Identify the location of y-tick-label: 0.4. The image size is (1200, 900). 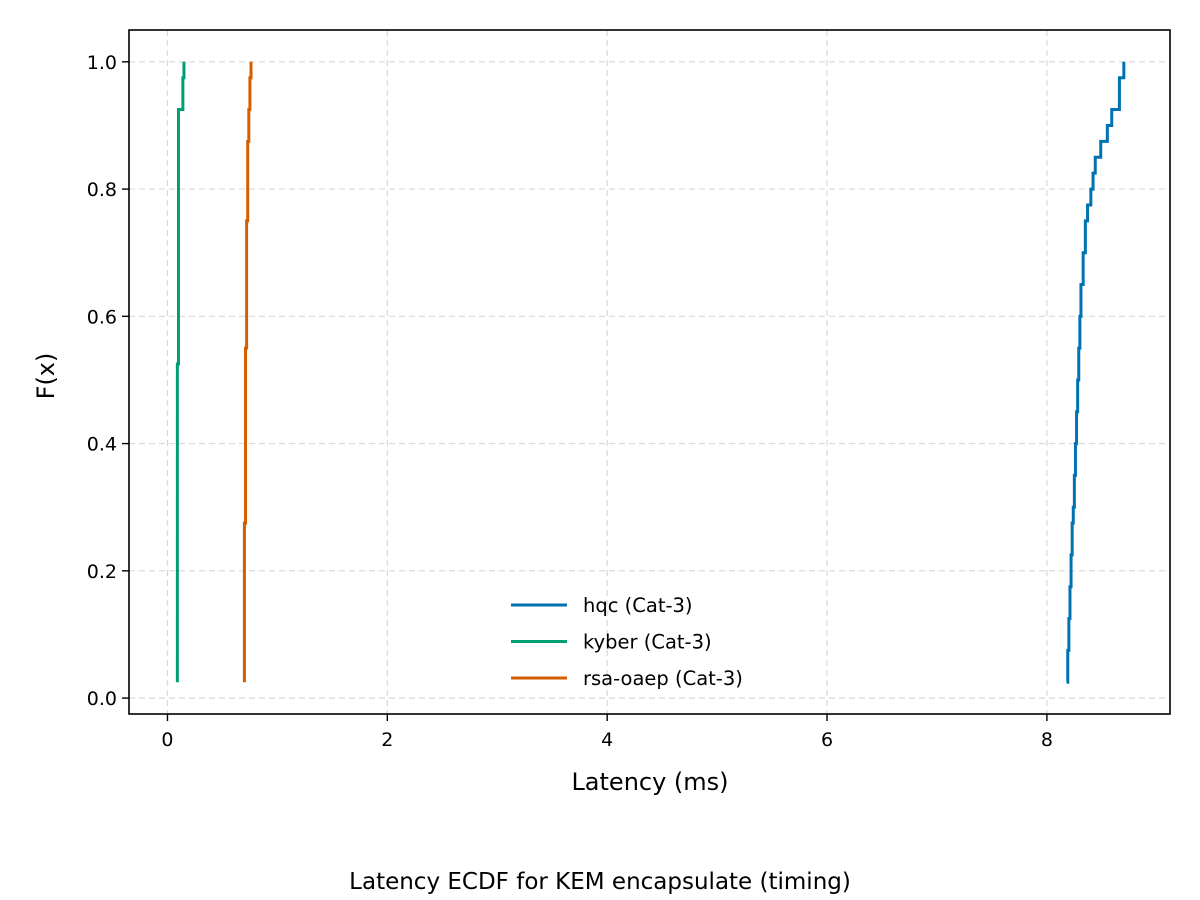
(102, 445).